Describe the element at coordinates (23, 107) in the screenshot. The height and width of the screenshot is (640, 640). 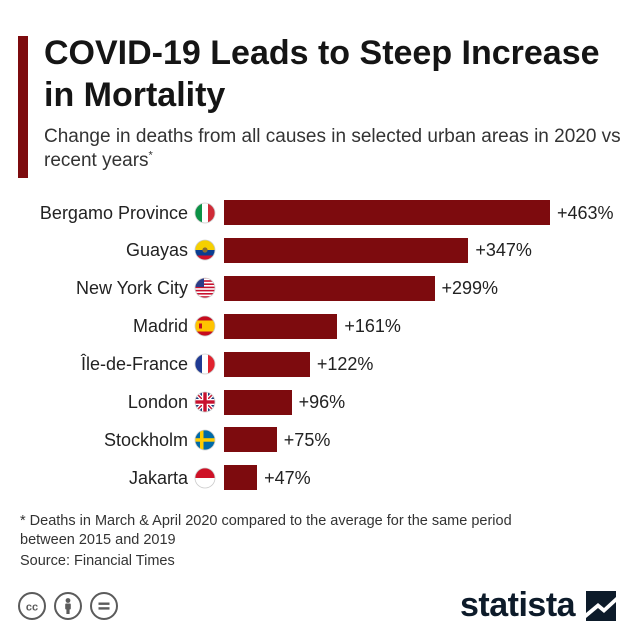
I see `title-accent-bar` at that location.